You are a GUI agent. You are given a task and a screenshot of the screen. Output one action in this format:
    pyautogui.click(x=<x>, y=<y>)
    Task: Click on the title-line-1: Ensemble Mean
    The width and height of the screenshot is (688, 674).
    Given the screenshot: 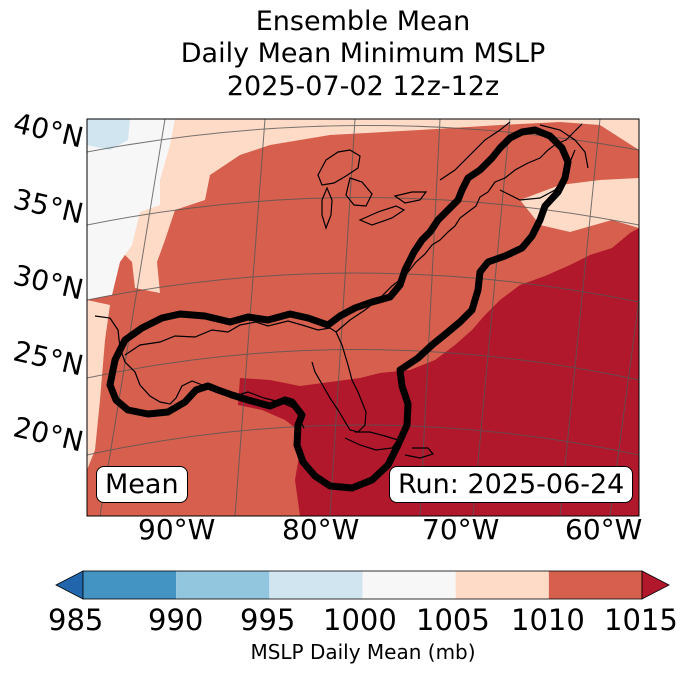 What is the action you would take?
    pyautogui.click(x=363, y=21)
    